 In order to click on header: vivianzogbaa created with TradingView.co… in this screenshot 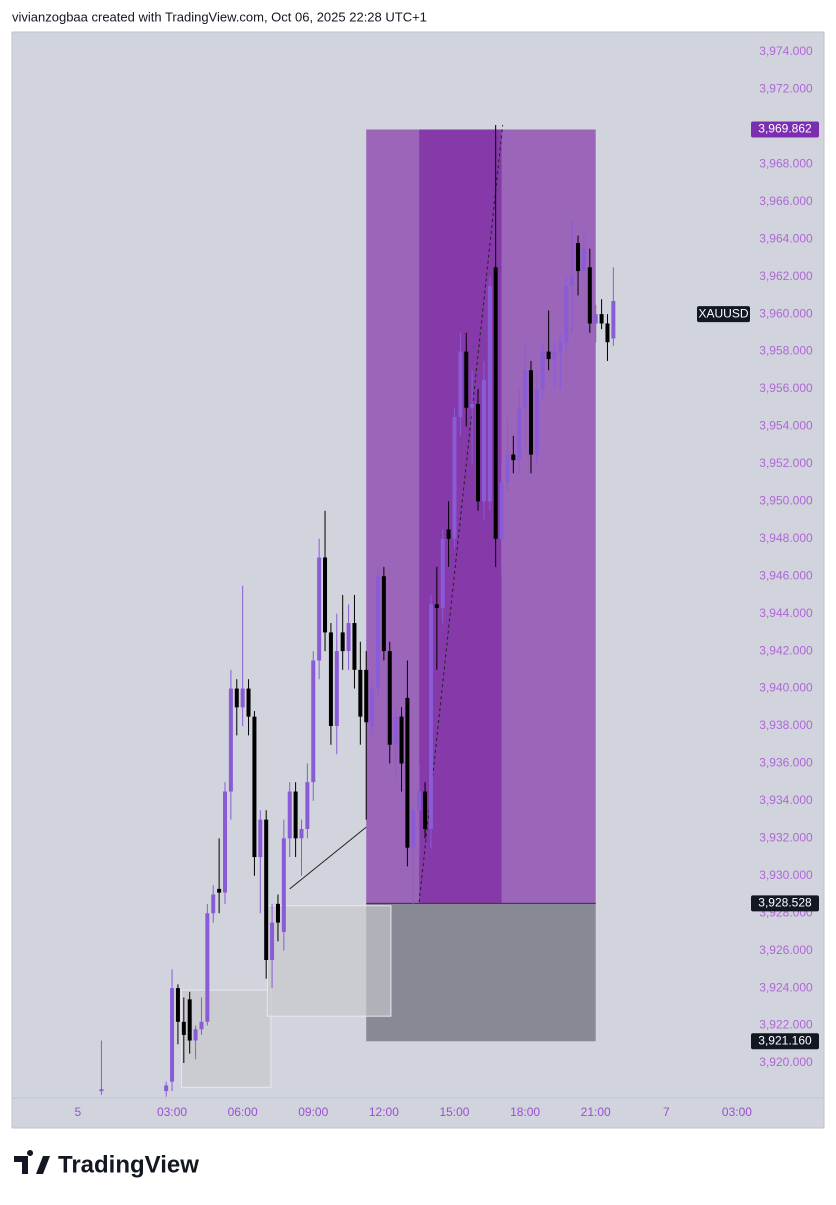, I will do `click(219, 16)`.